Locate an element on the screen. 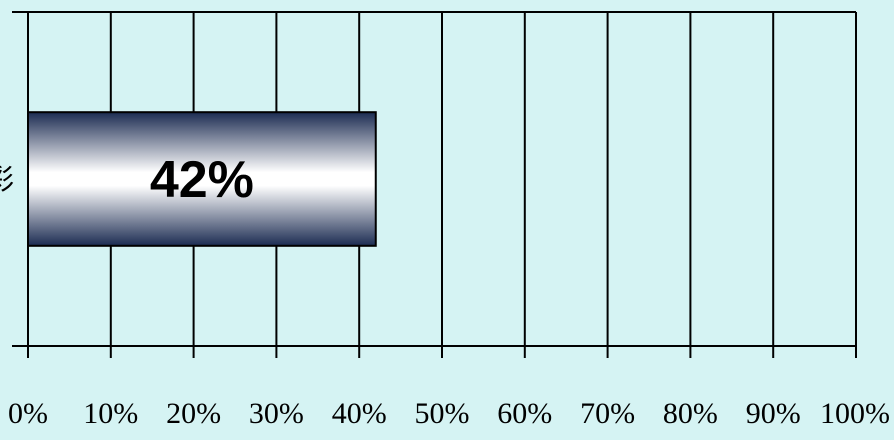 The height and width of the screenshot is (440, 894). x-tick-label-70: 70% is located at coordinates (607, 413).